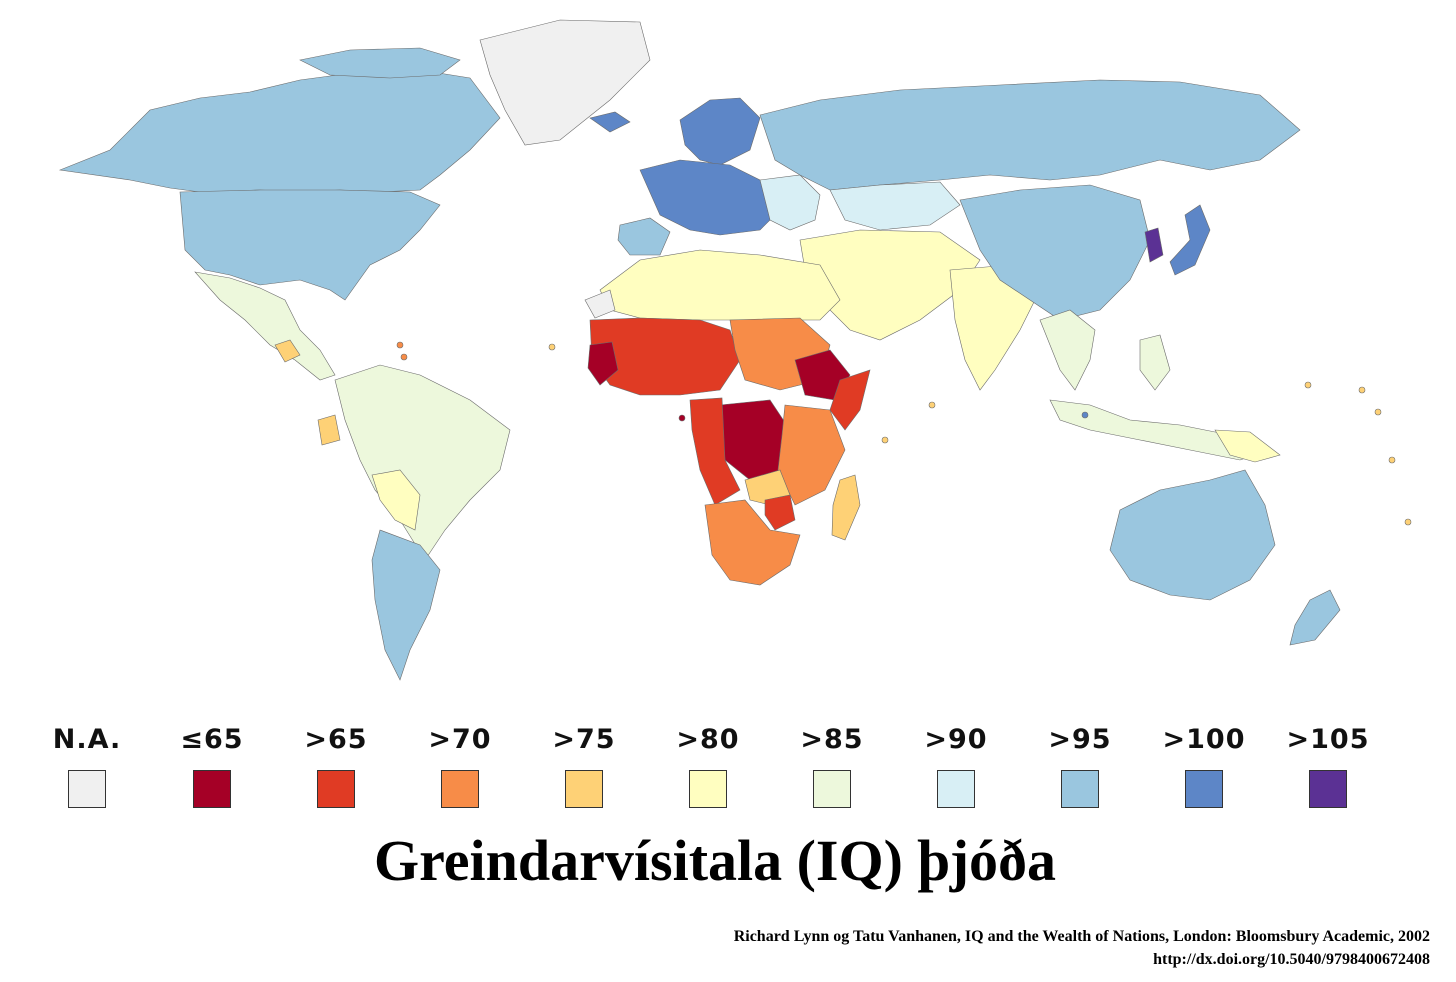  I want to click on region-ecuador, so click(329, 430).